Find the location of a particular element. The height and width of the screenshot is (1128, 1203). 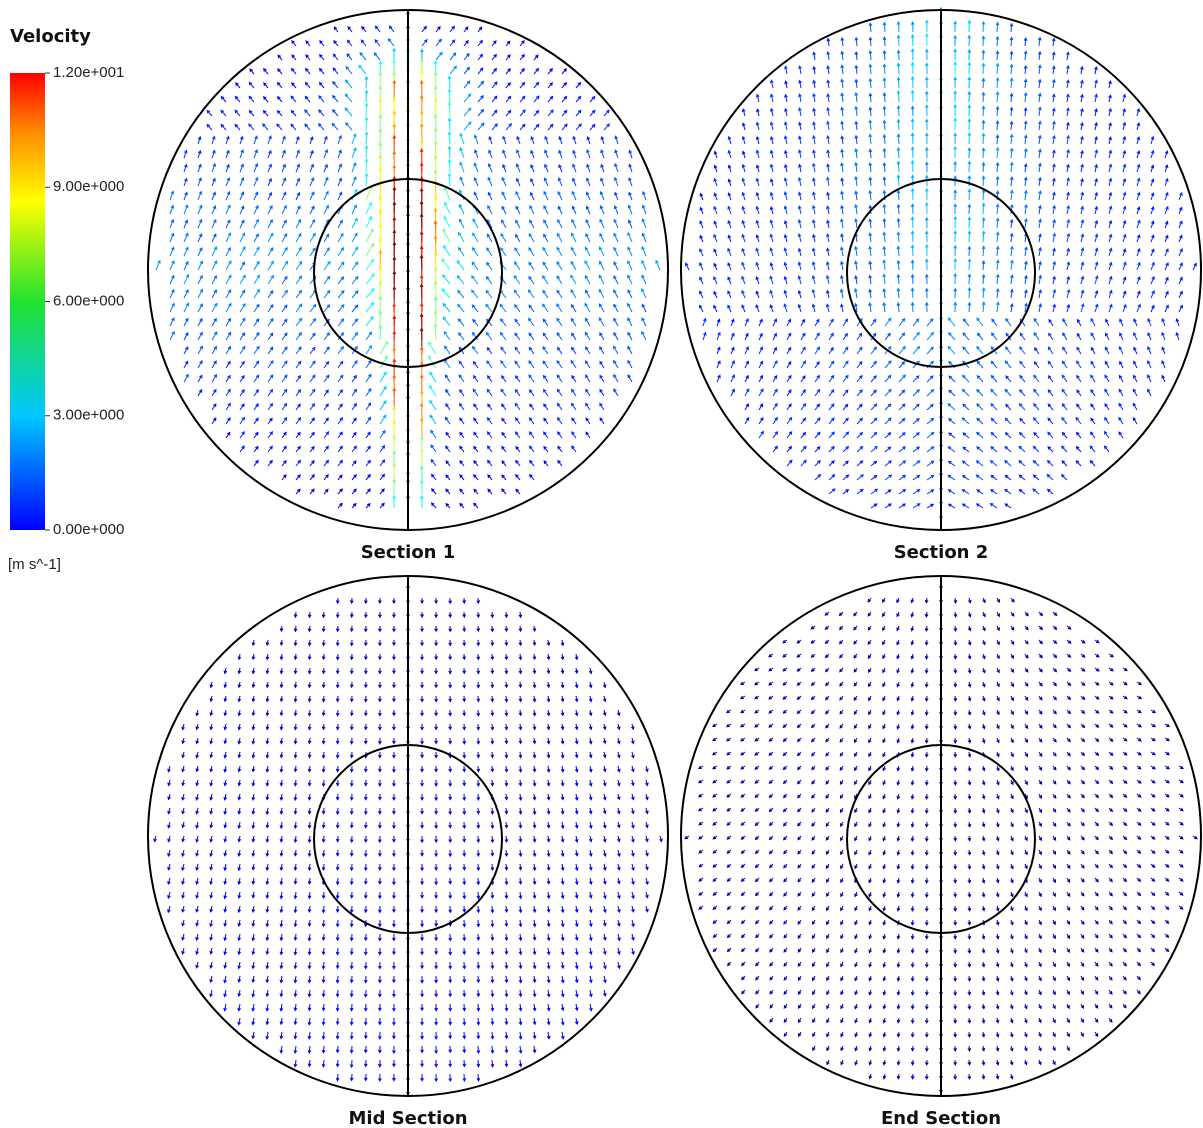

panel-title: End Section is located at coordinates (941, 1118).